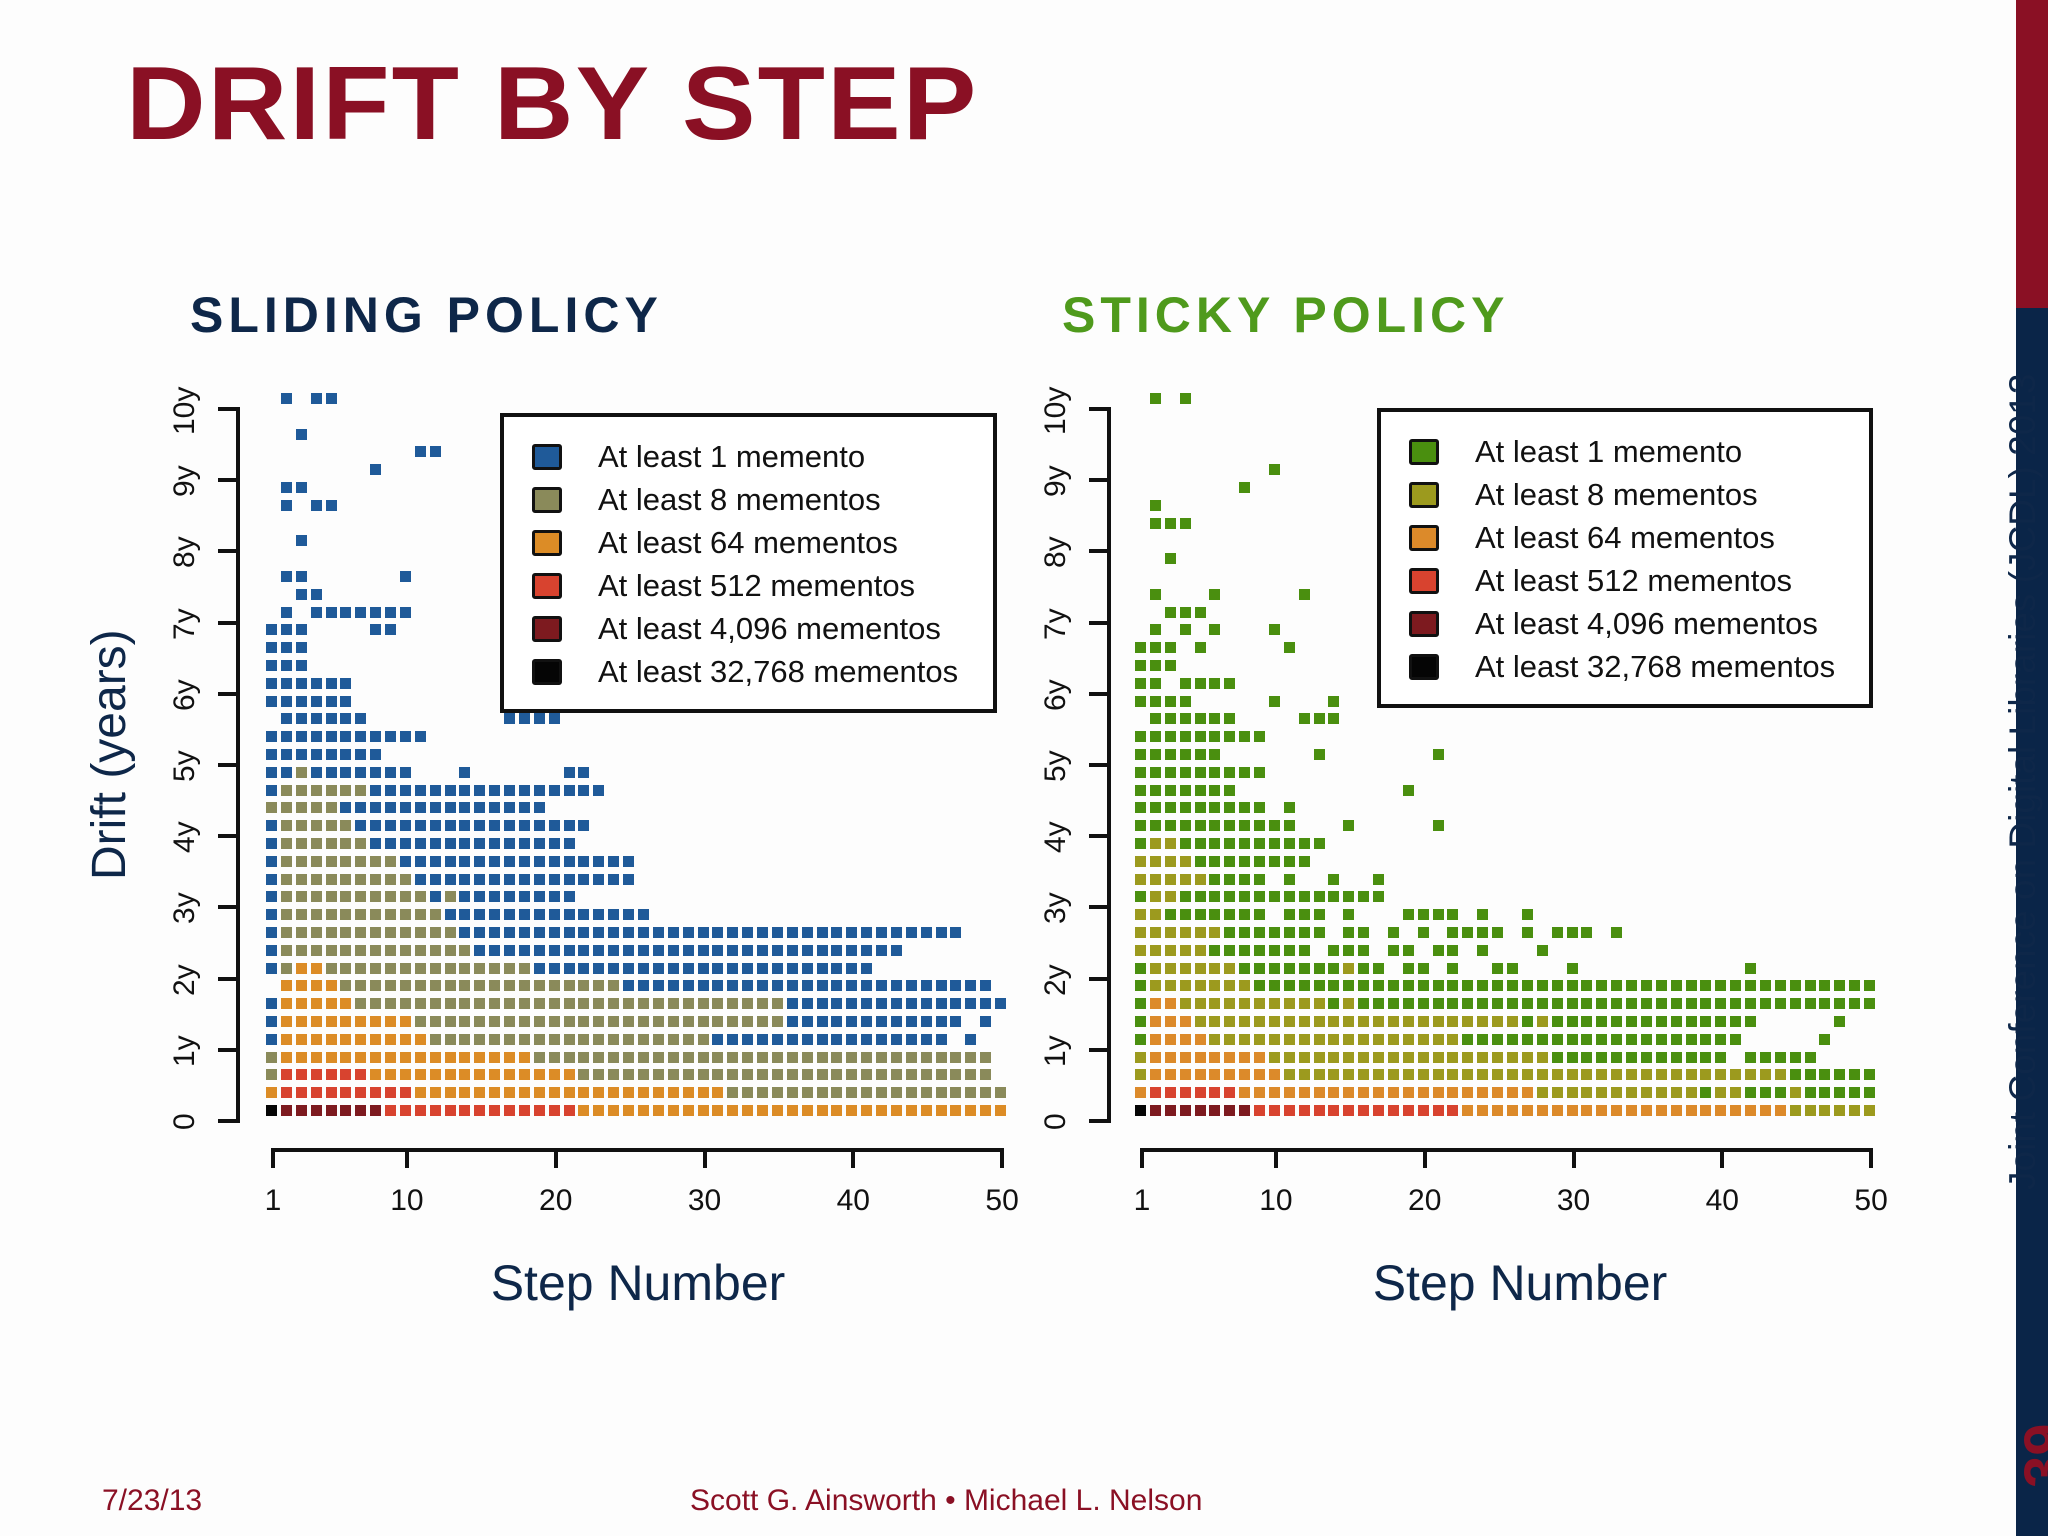 The image size is (2048, 1536). I want to click on sliding-policy-title: SLIDING POLICY, so click(426, 315).